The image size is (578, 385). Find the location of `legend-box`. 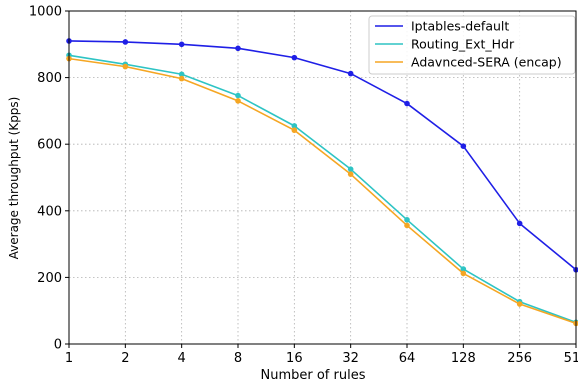

legend-box is located at coordinates (472, 45).